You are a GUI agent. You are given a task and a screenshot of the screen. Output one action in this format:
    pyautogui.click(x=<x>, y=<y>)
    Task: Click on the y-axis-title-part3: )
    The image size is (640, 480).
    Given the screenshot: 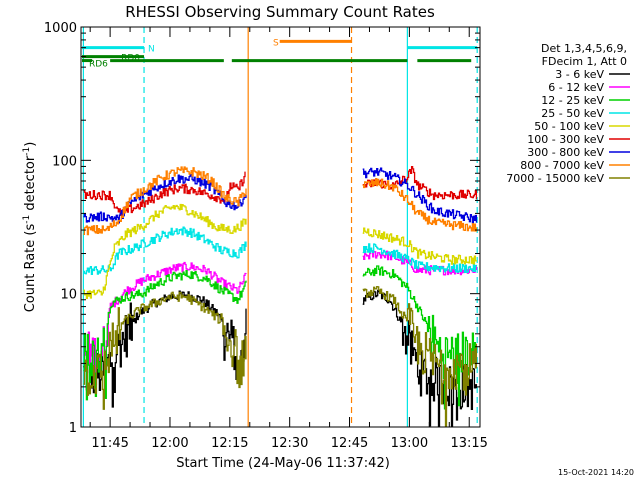 What is the action you would take?
    pyautogui.click(x=30, y=144)
    